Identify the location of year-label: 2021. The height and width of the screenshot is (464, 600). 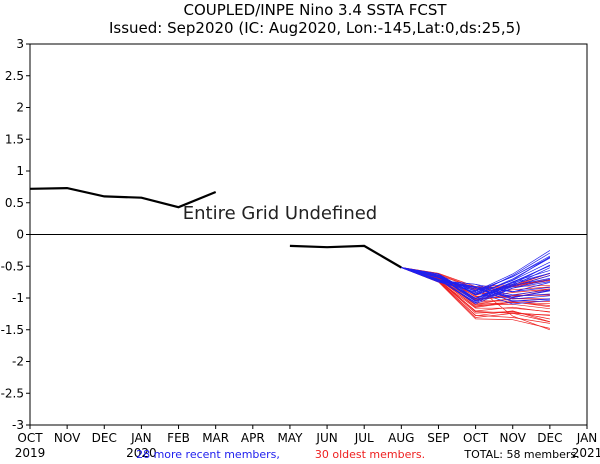
(586, 453).